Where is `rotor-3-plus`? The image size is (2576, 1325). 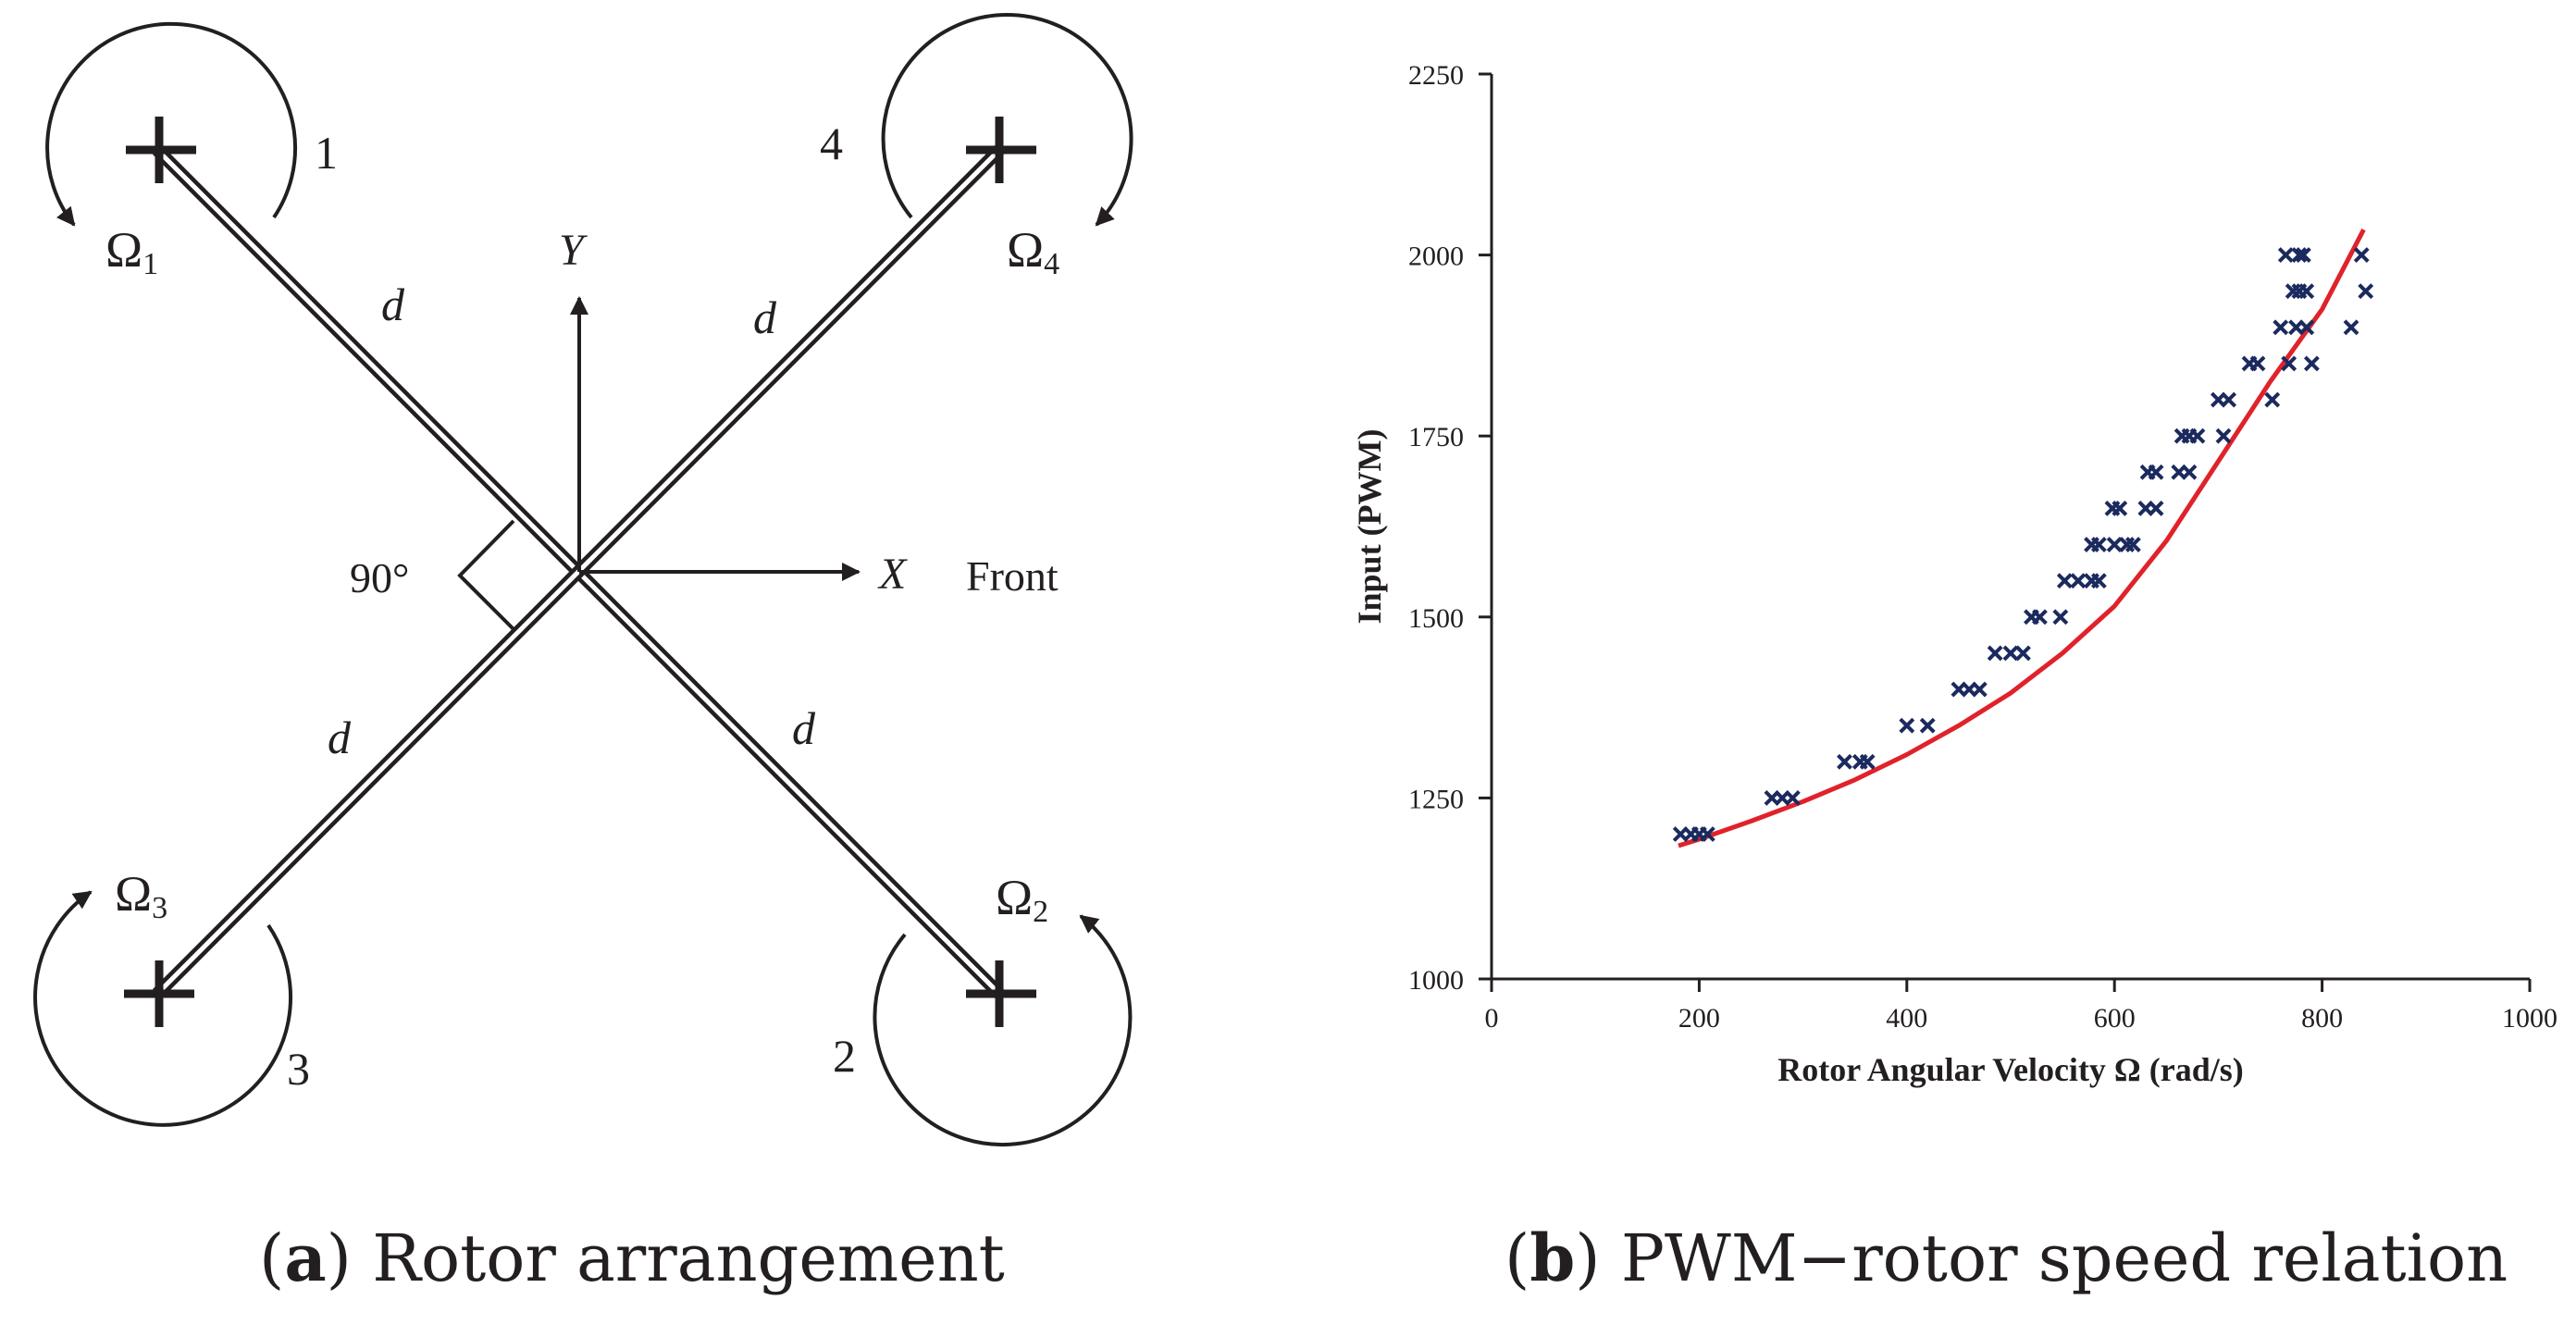 rotor-3-plus is located at coordinates (159, 993).